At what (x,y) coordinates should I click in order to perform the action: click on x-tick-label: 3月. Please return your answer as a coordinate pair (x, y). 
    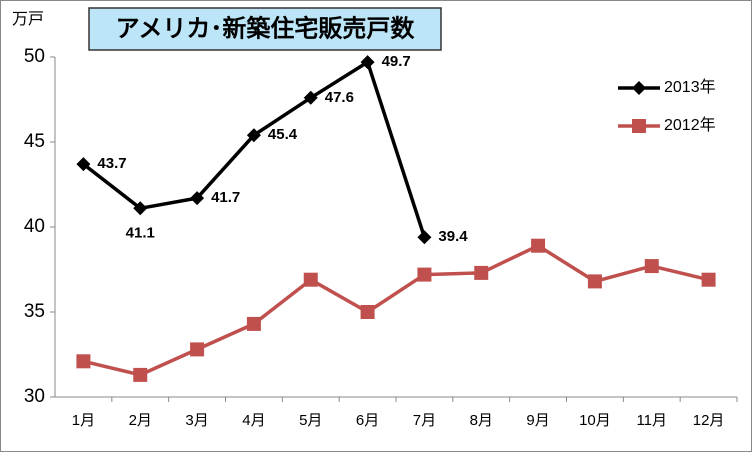
    Looking at the image, I should click on (196, 420).